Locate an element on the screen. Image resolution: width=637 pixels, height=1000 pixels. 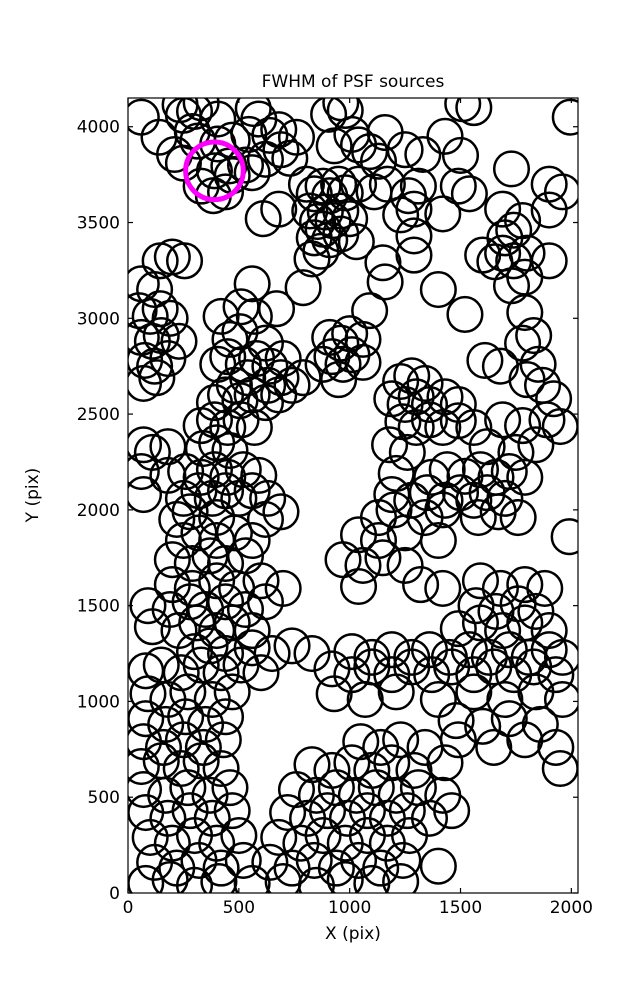
y-axis-label: Y (pix) is located at coordinates (33, 496).